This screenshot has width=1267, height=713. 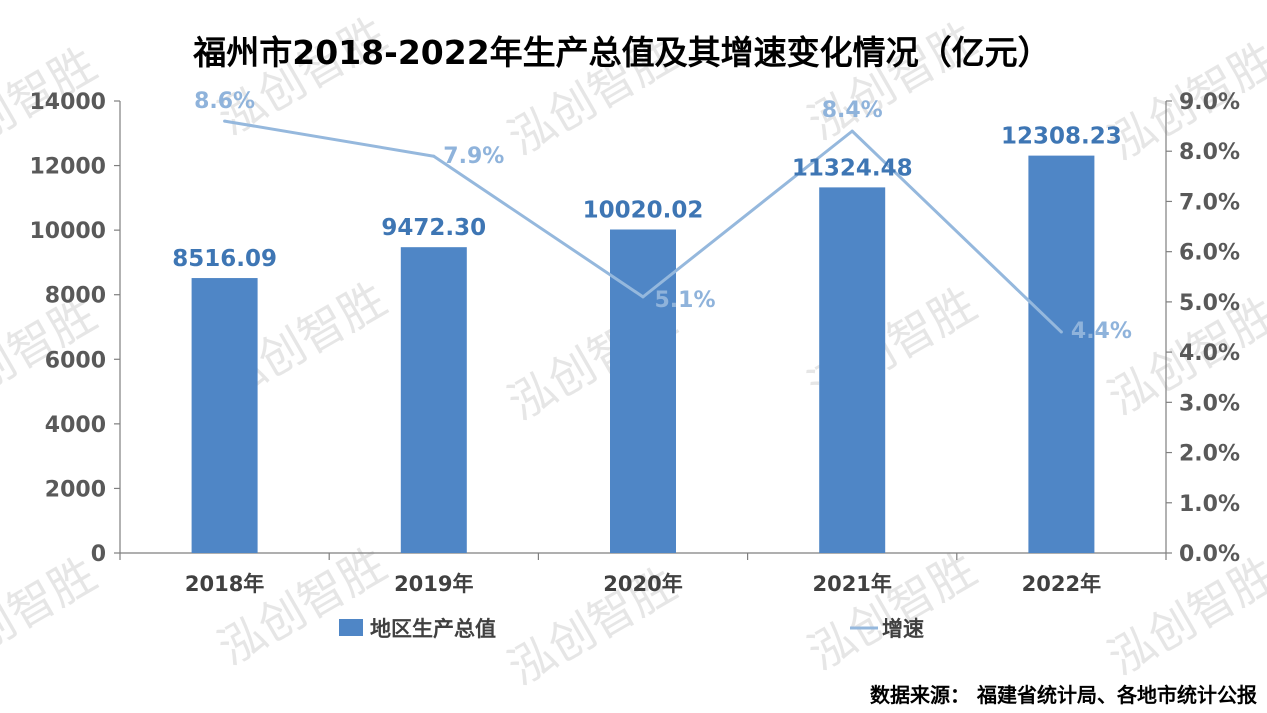 What do you see at coordinates (224, 259) in the screenshot?
I see `bar-value-label: 8516.09` at bounding box center [224, 259].